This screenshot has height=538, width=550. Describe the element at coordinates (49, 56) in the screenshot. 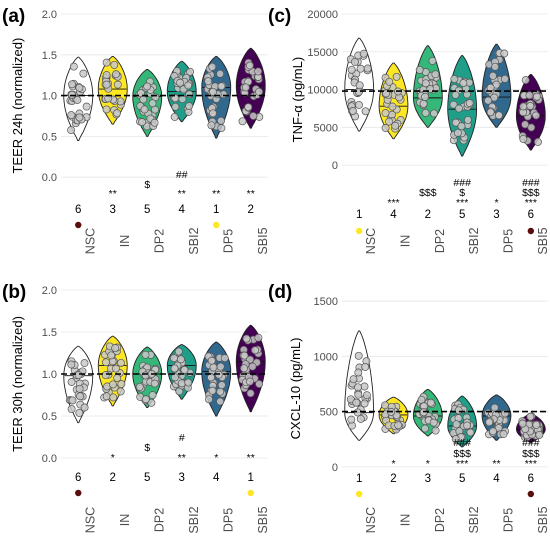

I see `y-tick-label: 1.5` at that location.